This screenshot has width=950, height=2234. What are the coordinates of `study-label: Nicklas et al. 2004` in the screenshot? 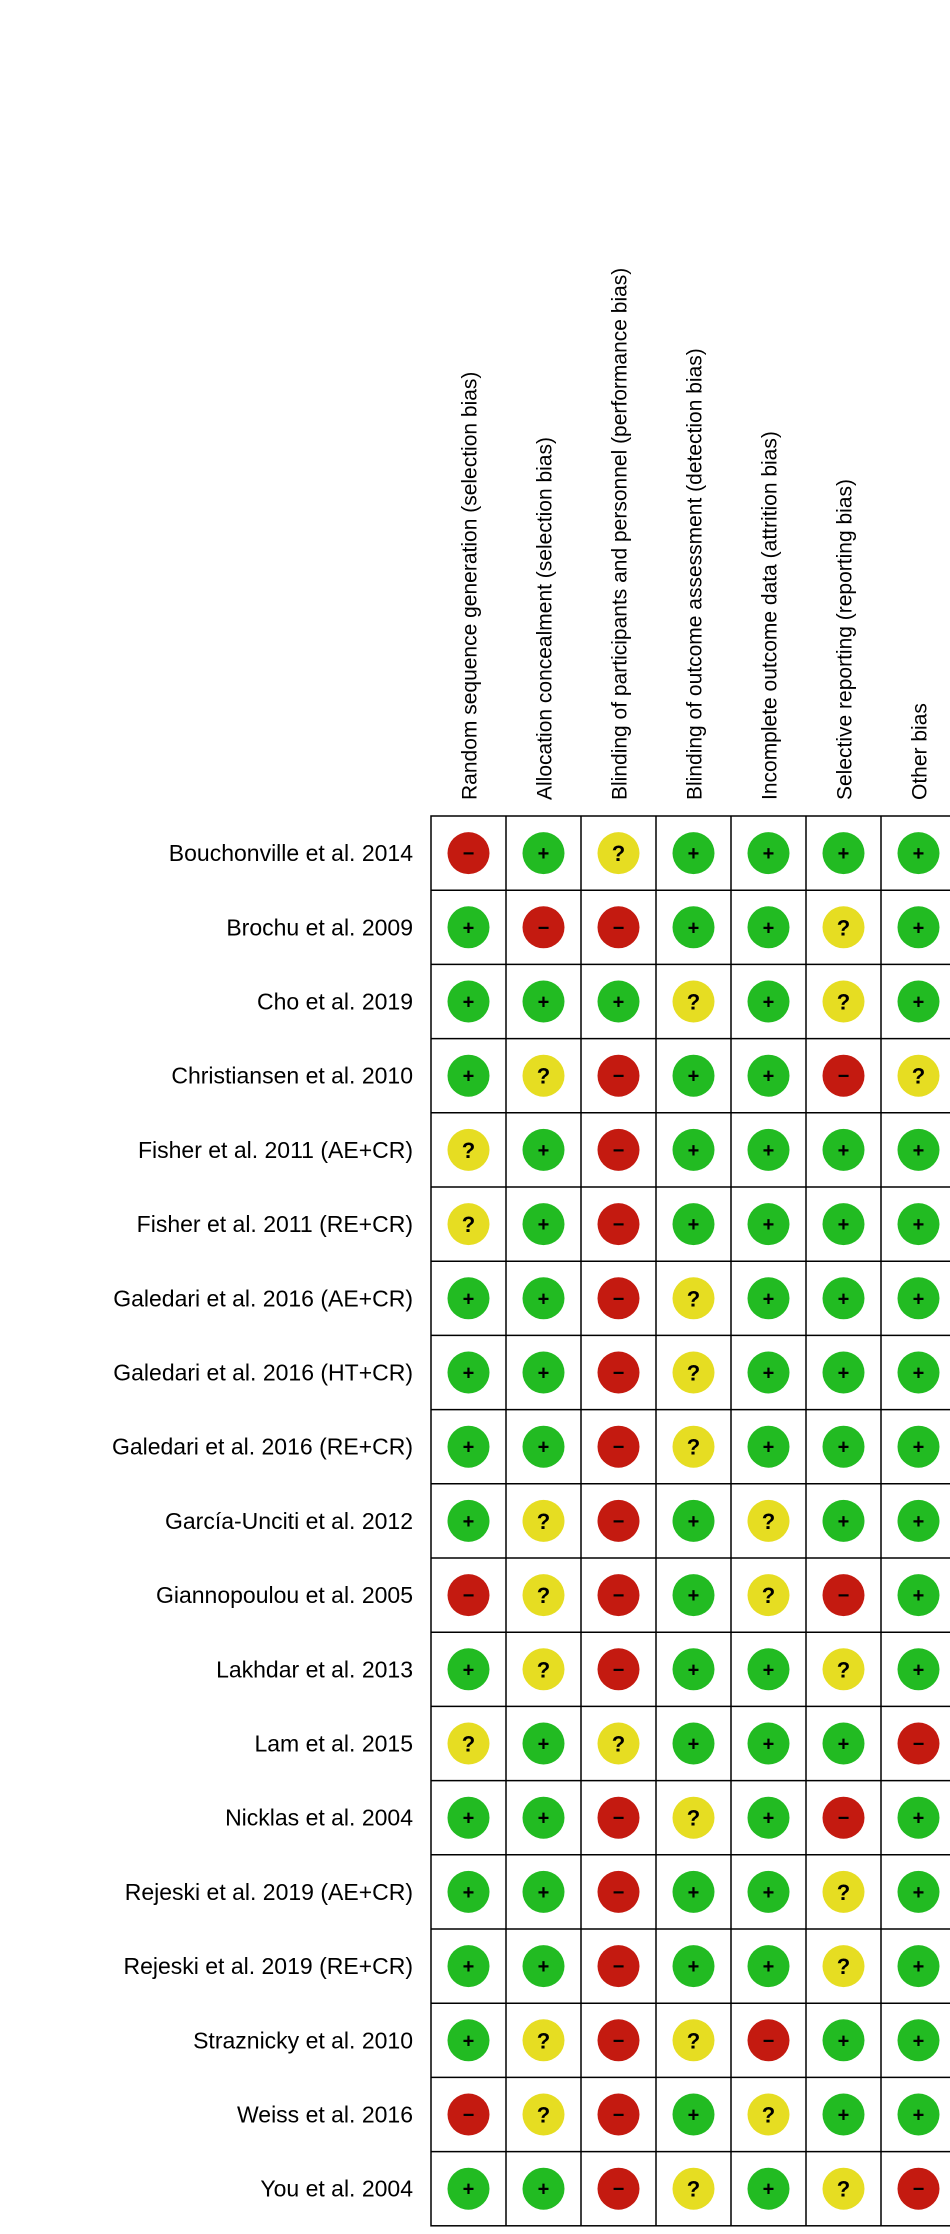 It's located at (319, 1818).